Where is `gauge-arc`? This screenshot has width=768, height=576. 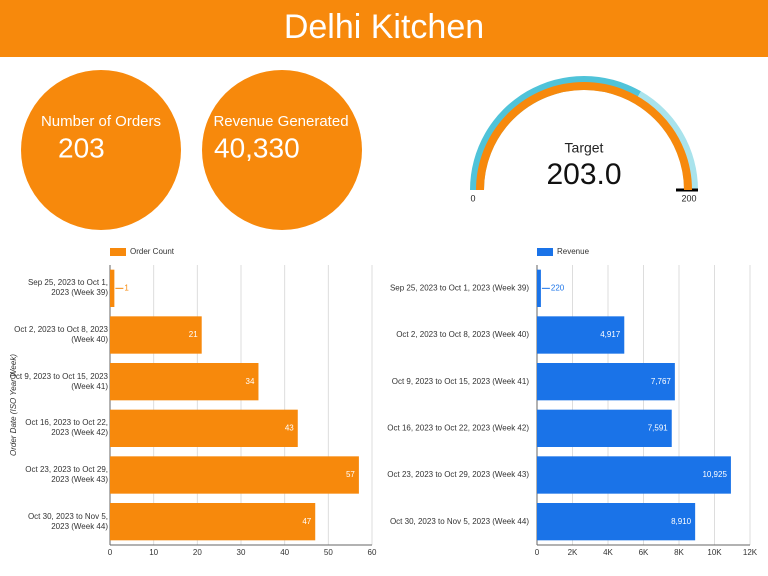
gauge-arc is located at coordinates (584, 136).